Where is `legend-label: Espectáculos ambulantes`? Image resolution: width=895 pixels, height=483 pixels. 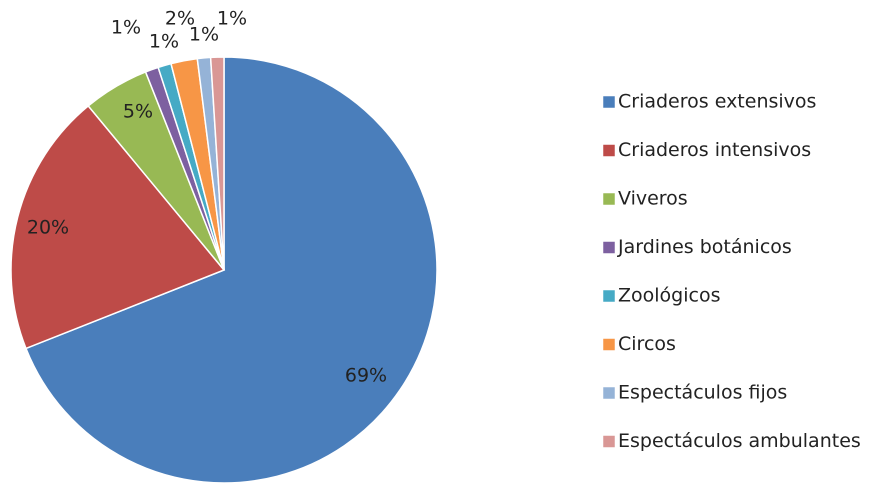 legend-label: Espectáculos ambulantes is located at coordinates (739, 441).